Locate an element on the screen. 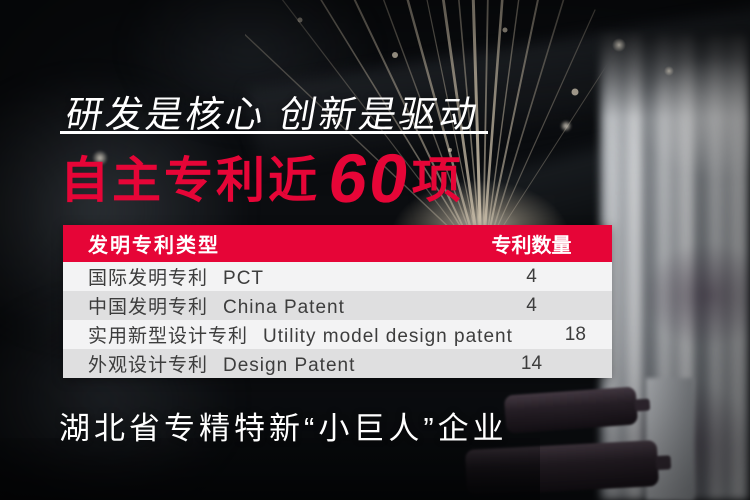 This screenshot has width=750, height=500. table-row: 国际发明专利 PCT 4 is located at coordinates (337, 276).